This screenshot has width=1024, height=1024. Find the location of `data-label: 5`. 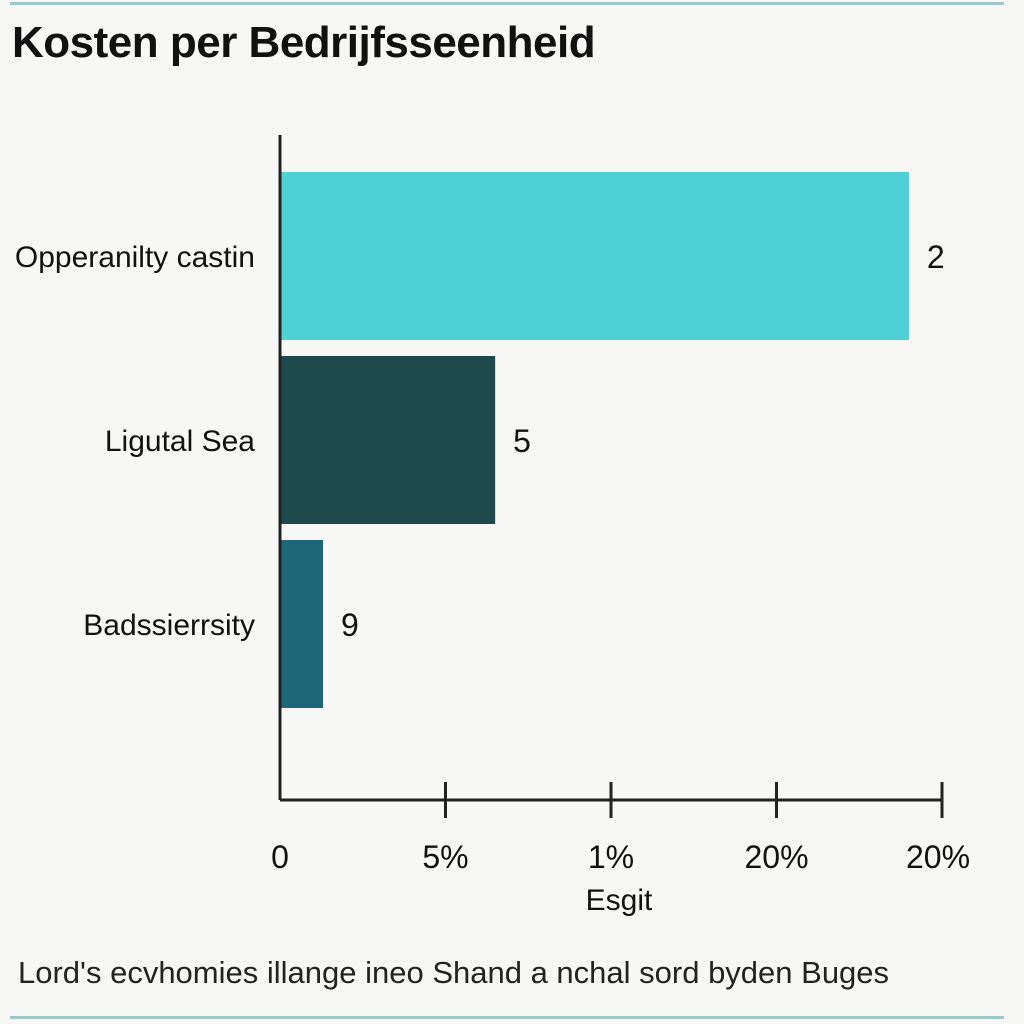

data-label: 5 is located at coordinates (522, 441).